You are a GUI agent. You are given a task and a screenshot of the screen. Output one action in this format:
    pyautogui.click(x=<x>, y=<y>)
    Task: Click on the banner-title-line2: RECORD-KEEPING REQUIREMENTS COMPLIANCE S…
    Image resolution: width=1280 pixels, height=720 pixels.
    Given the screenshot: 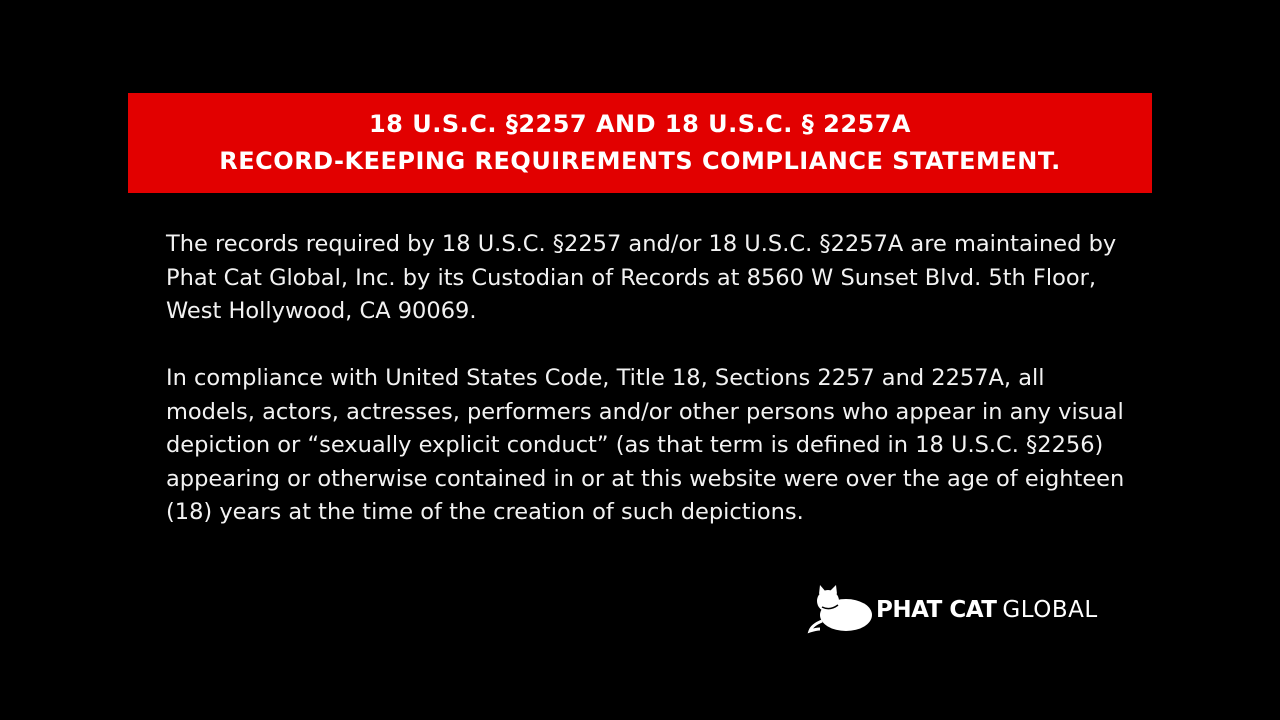 What is the action you would take?
    pyautogui.click(x=640, y=161)
    